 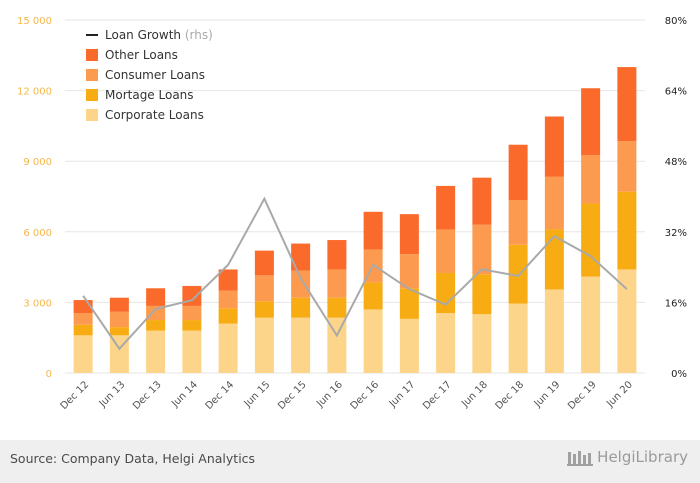 I want to click on y-tick-label: 6 000, so click(x=37, y=233).